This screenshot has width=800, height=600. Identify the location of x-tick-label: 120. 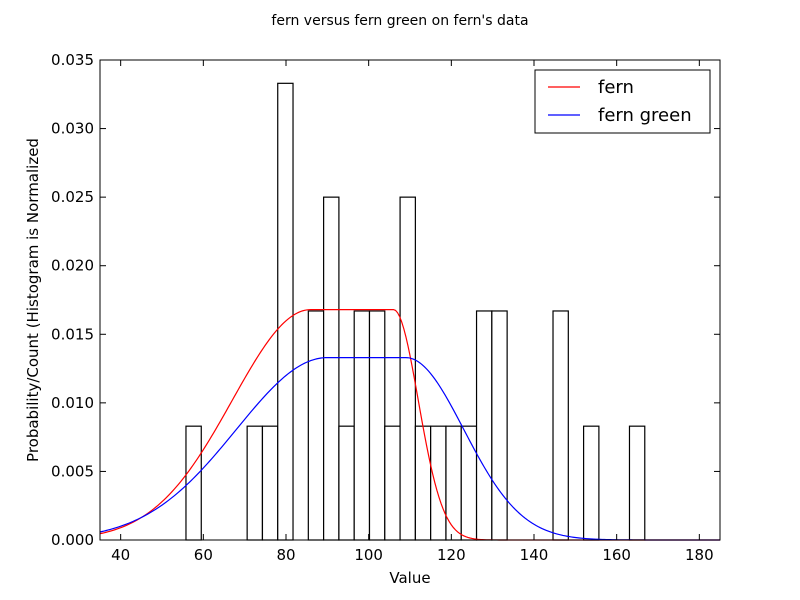
(451, 555).